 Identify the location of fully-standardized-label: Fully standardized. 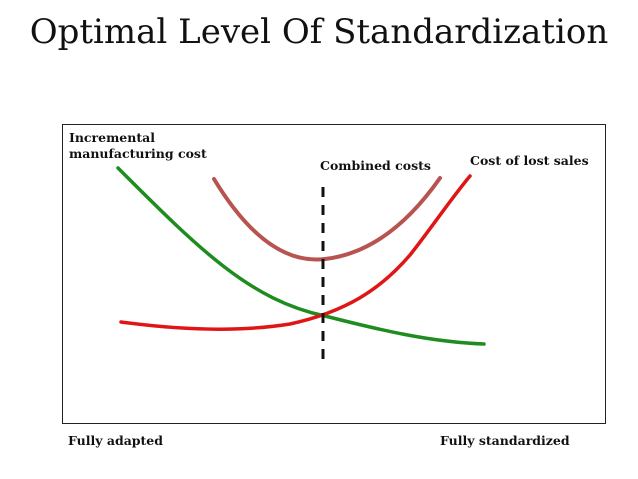
(505, 440).